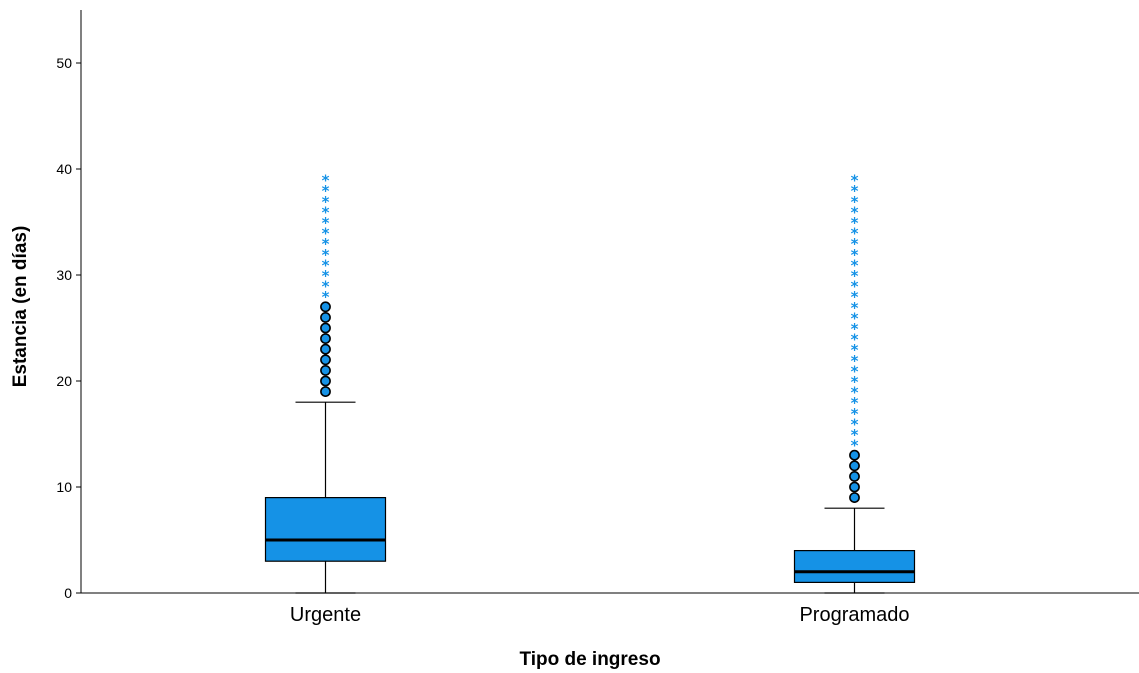 This screenshot has height=673, width=1139. Describe the element at coordinates (589, 659) in the screenshot. I see `x-axis-title: Tipo de ingreso` at that location.